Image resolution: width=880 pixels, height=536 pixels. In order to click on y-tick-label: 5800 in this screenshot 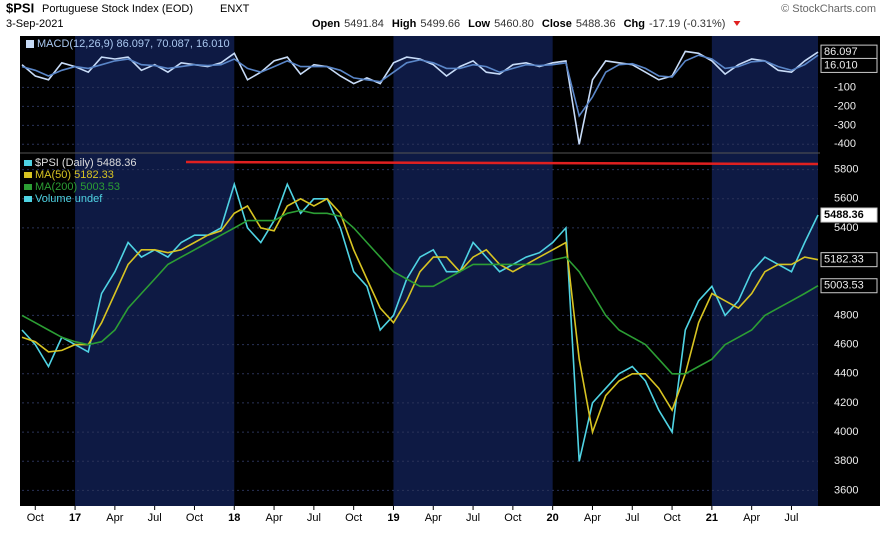, I will do `click(846, 169)`.